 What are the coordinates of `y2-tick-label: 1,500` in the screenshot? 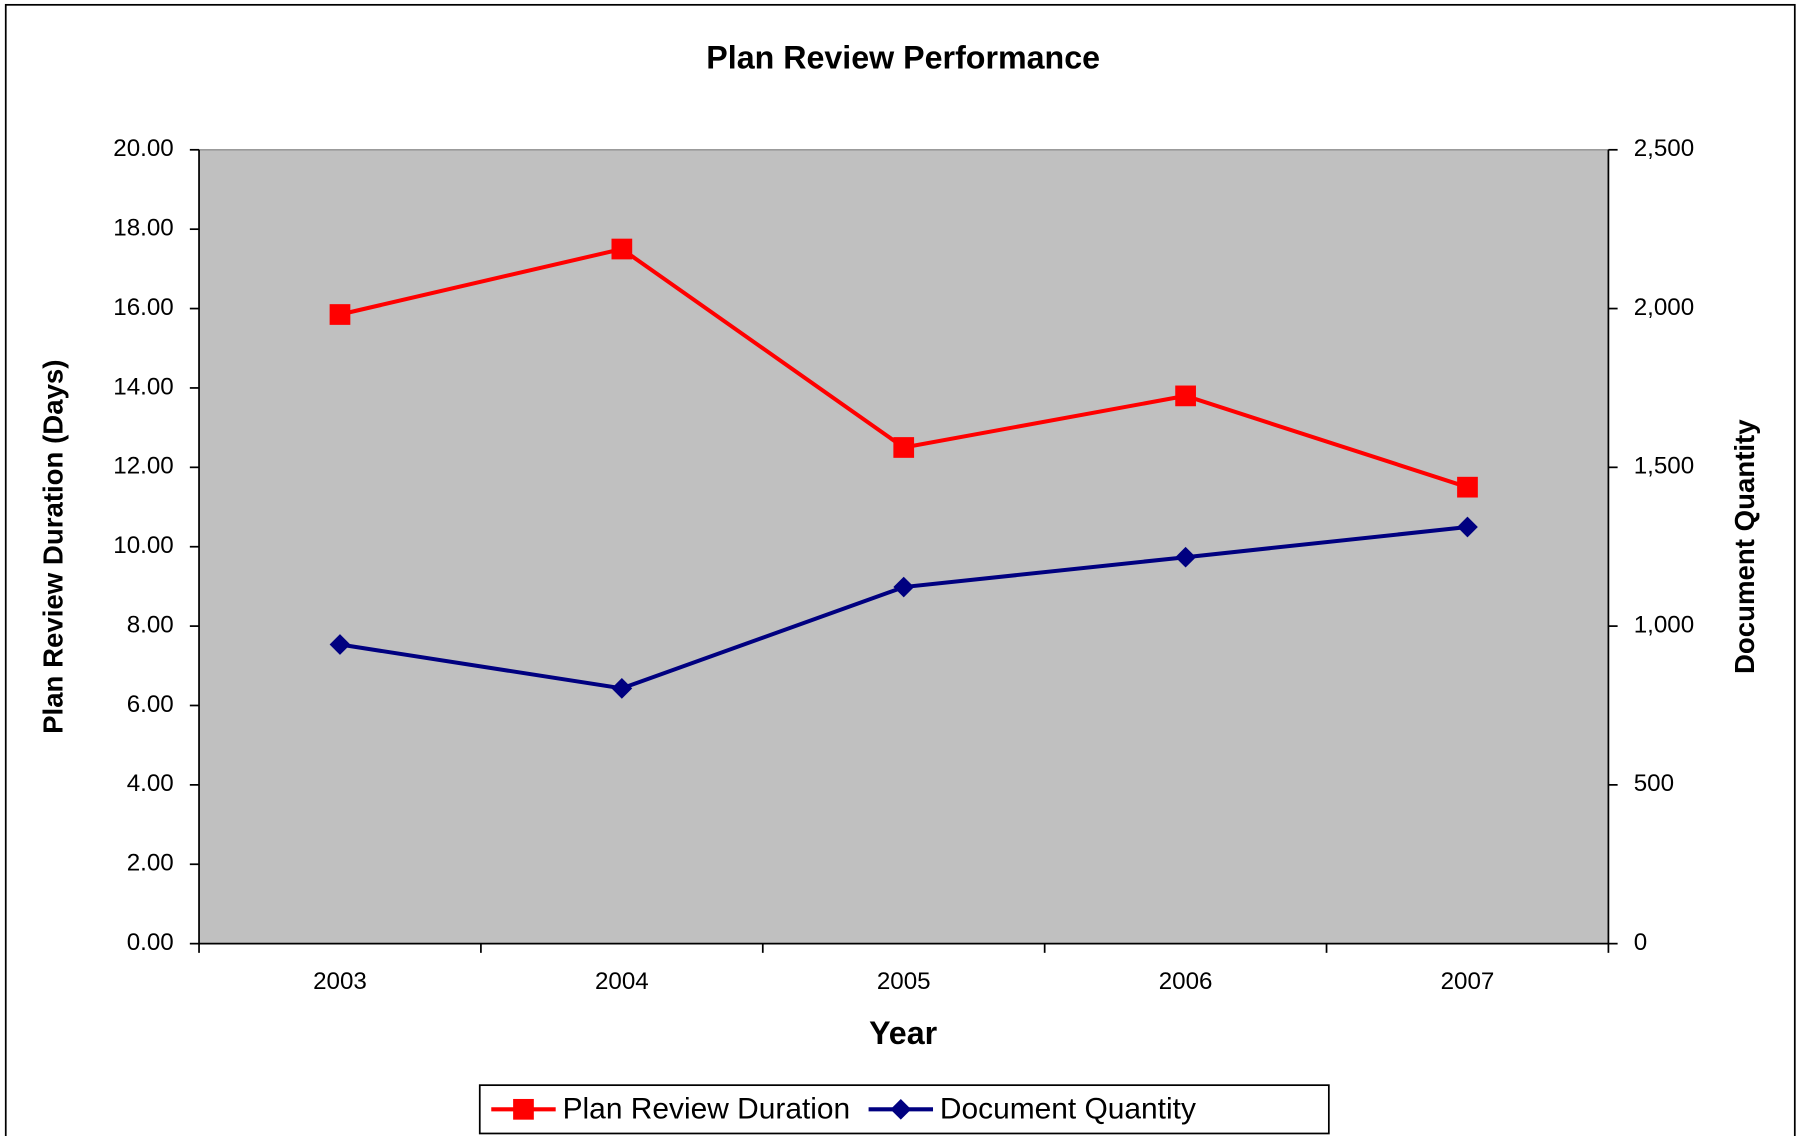 It's located at (1664, 466).